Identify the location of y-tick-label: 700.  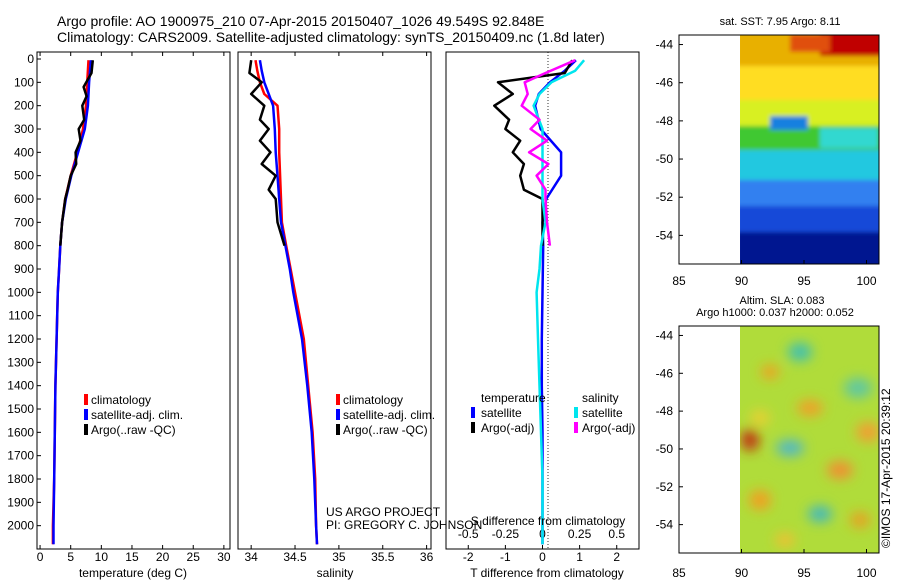
(24, 222).